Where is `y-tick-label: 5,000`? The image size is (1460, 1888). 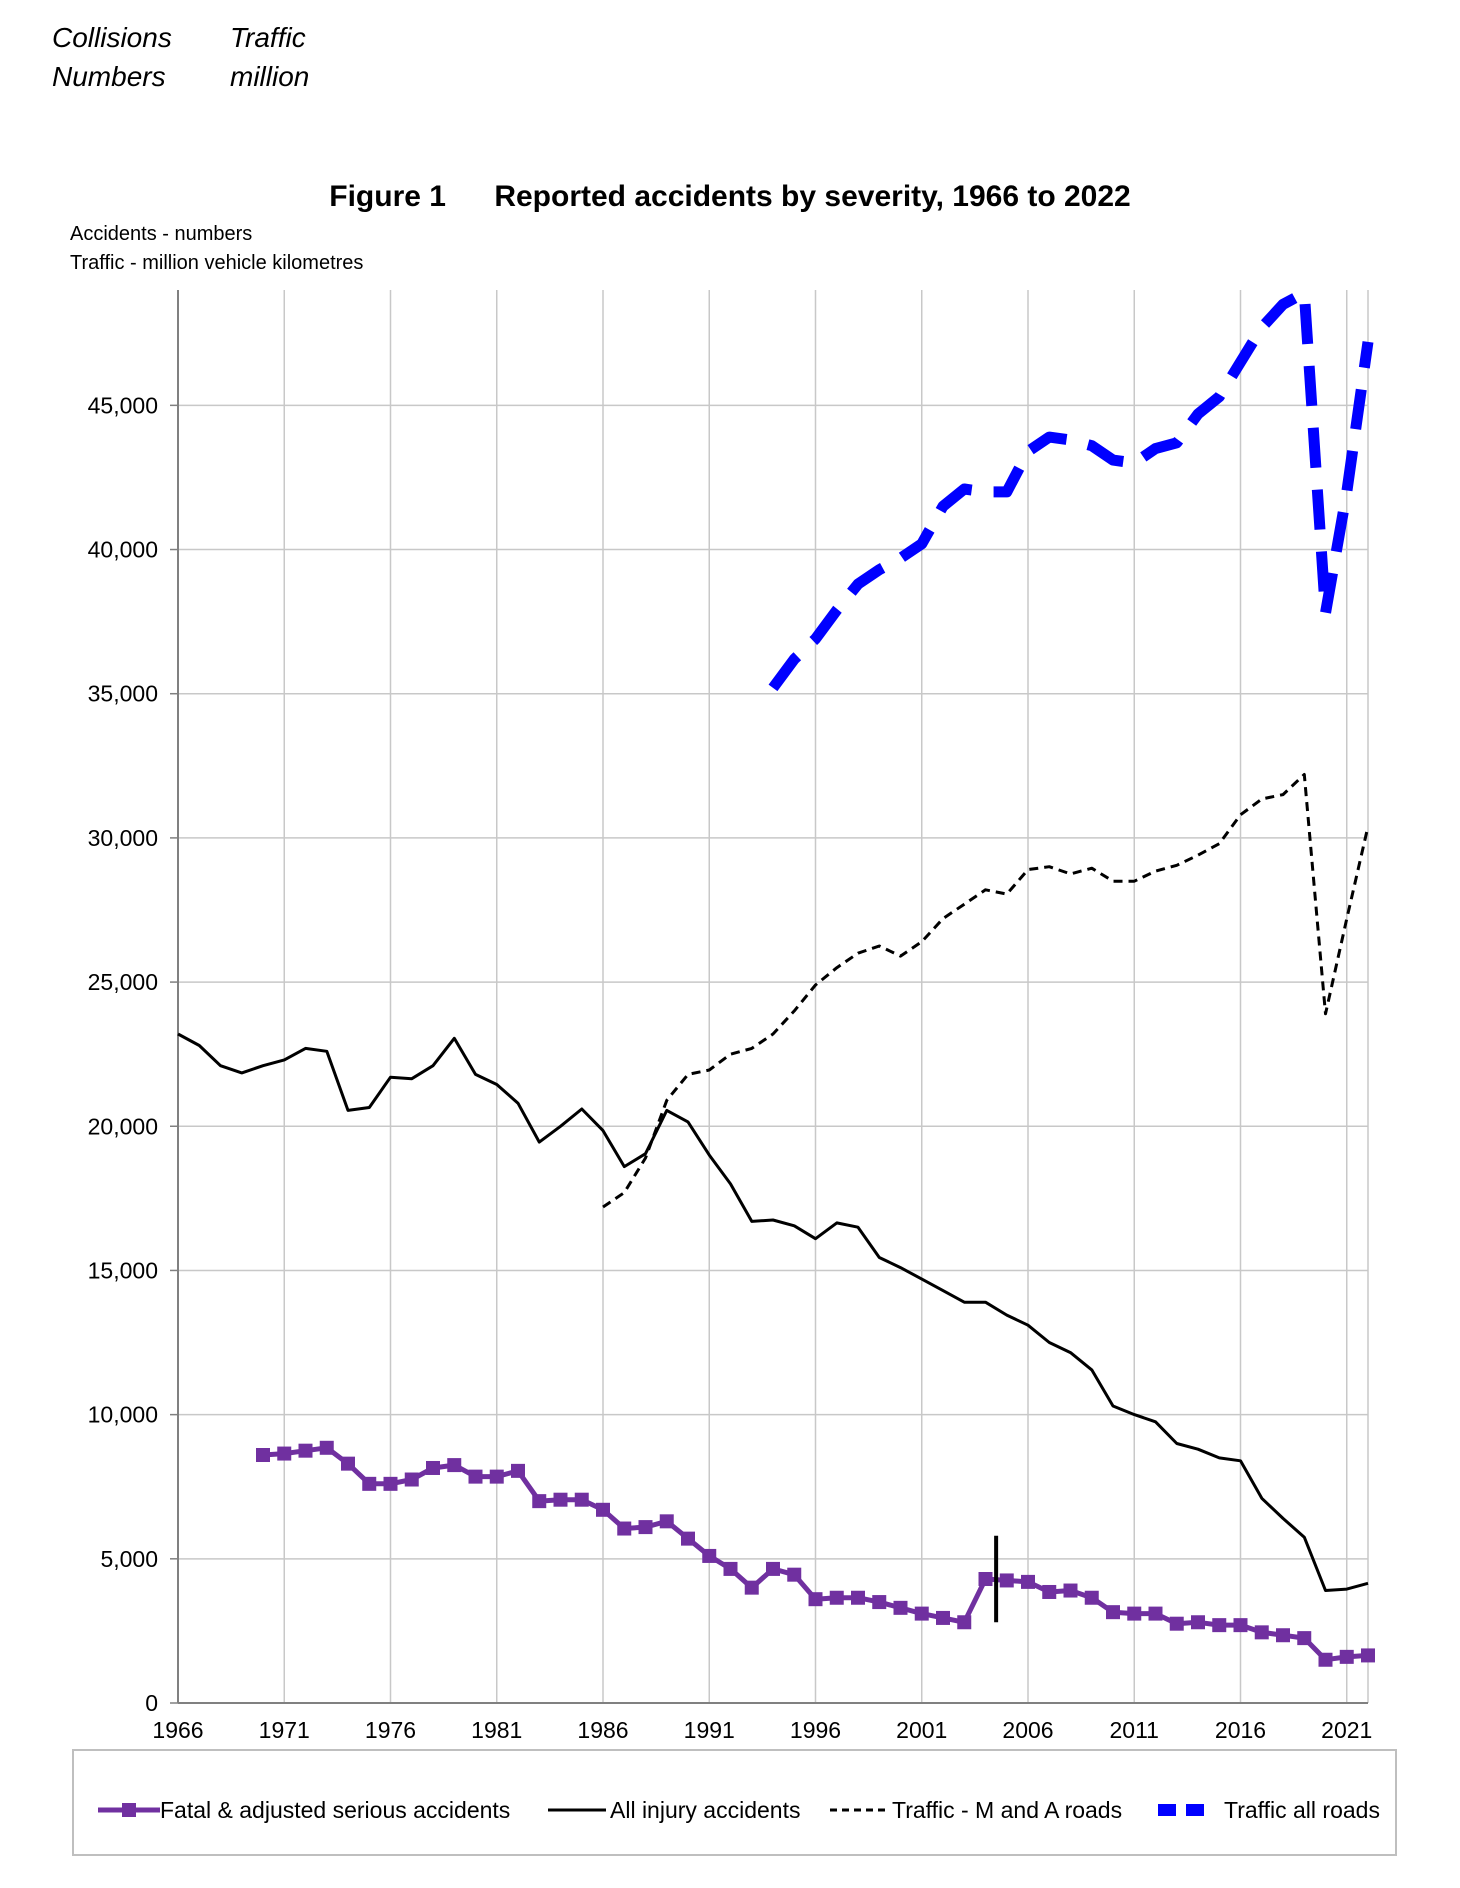
y-tick-label: 5,000 is located at coordinates (129, 1559).